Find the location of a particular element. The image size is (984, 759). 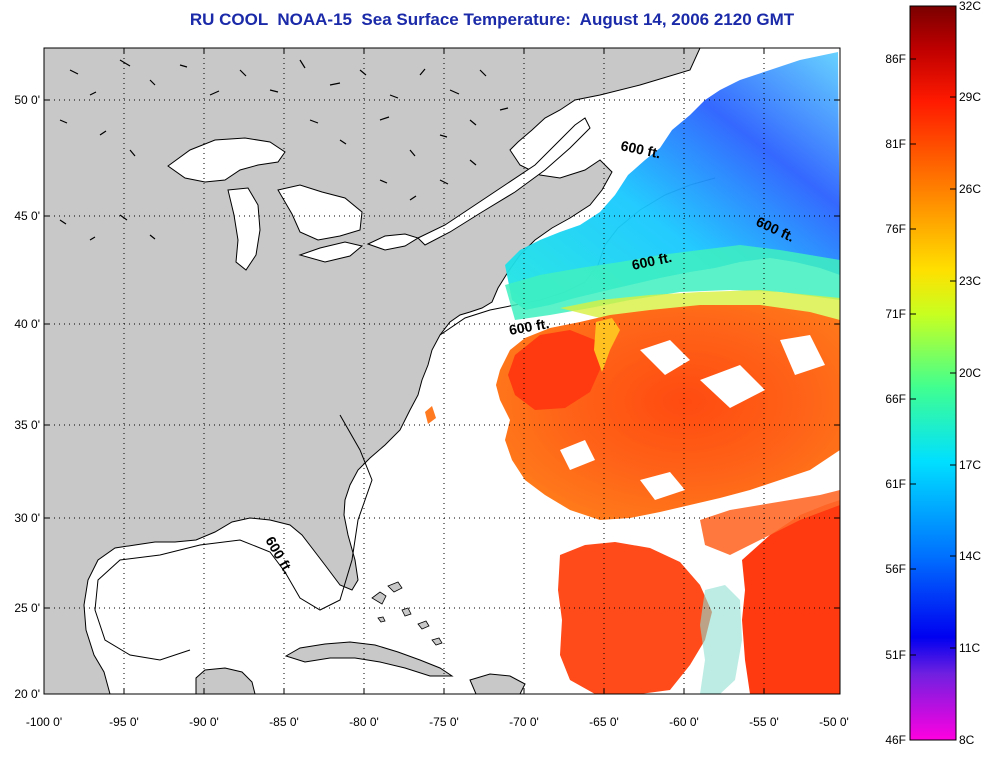

fahrenheit-label: 66F is located at coordinates (895, 399).